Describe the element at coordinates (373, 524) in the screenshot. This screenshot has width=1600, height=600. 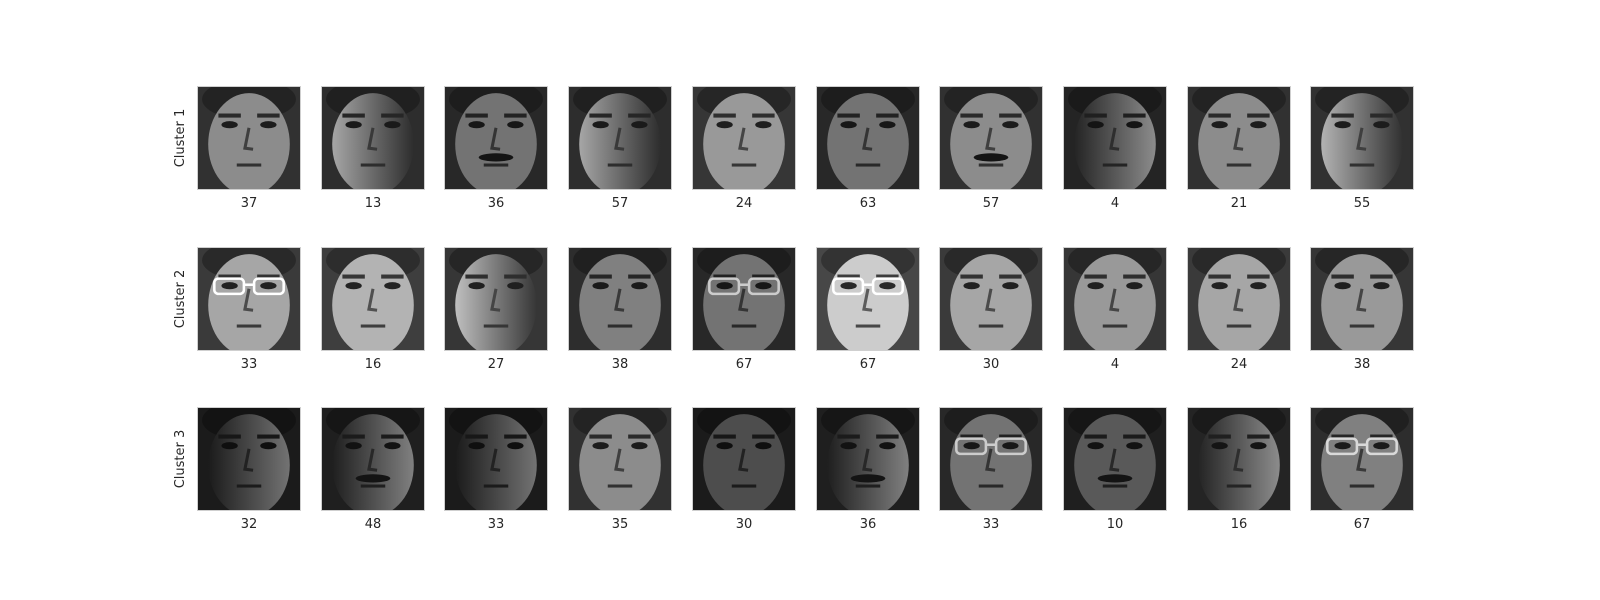
I see `face-caption: 48` at that location.